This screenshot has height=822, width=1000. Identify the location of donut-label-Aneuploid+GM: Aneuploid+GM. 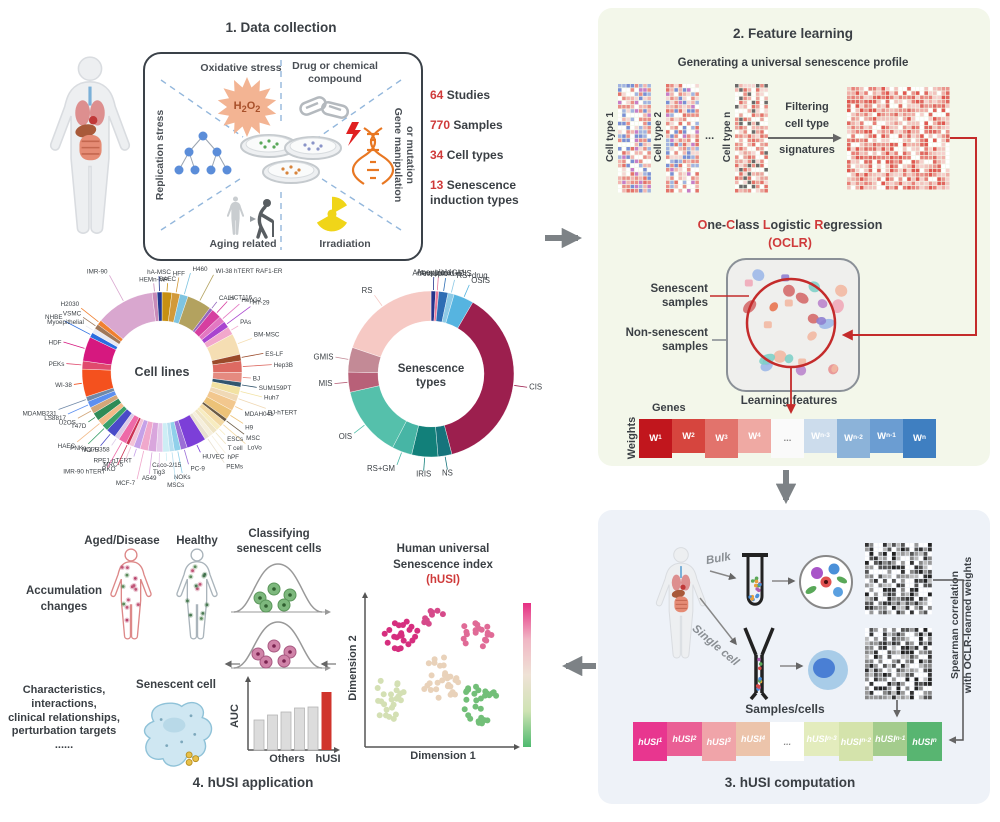
(438, 272).